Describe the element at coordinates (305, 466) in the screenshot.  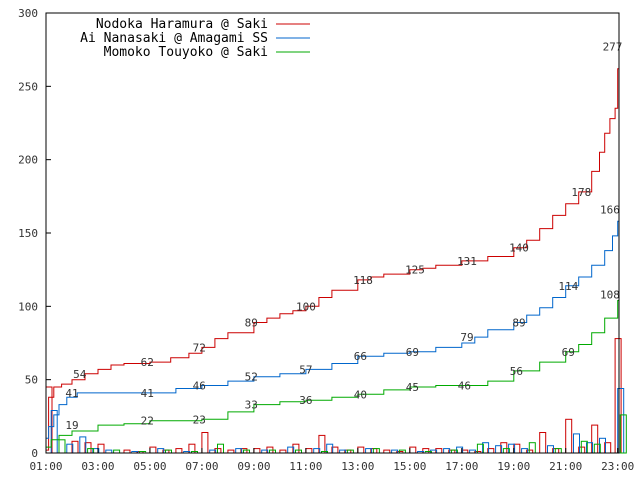
I see `x-tick-label: 11:00` at that location.